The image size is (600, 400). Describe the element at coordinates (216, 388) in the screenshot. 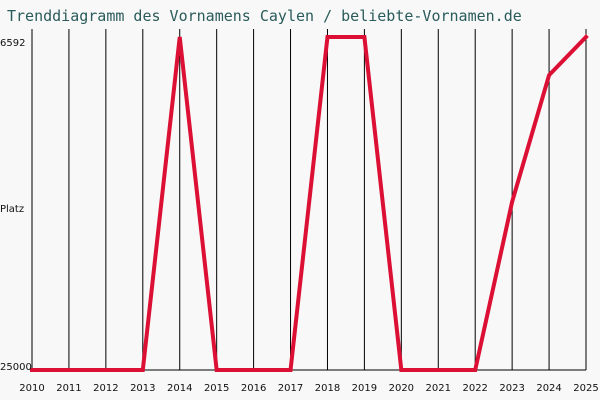

I see `x-tick-label-2015: 2015` at that location.